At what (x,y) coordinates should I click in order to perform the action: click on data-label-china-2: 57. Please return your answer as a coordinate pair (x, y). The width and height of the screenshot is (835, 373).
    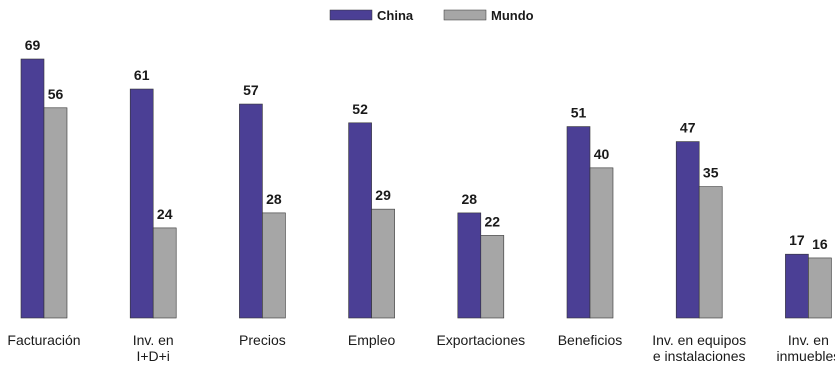
    Looking at the image, I should click on (251, 90).